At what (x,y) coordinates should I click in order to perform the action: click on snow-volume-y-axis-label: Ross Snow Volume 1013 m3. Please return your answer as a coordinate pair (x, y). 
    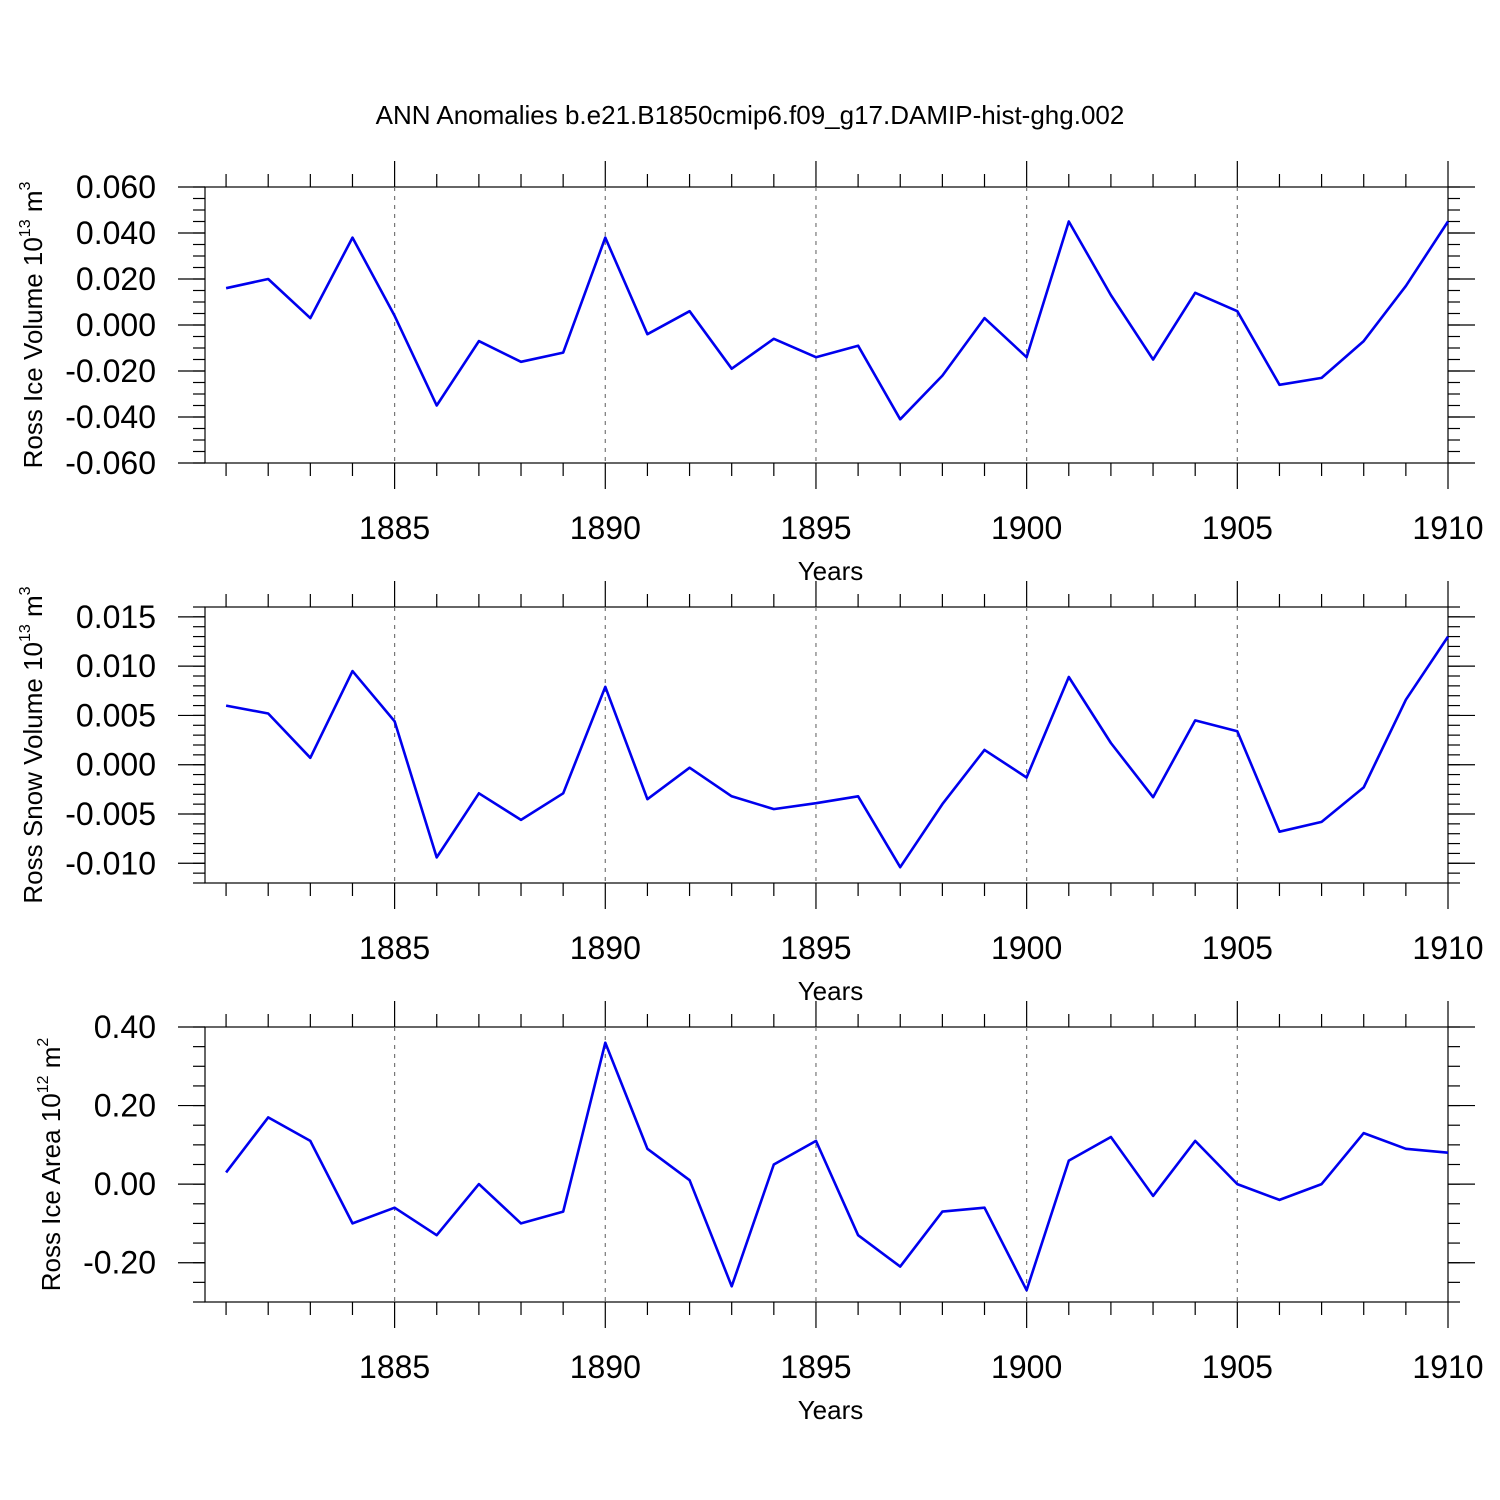
    Looking at the image, I should click on (32, 744).